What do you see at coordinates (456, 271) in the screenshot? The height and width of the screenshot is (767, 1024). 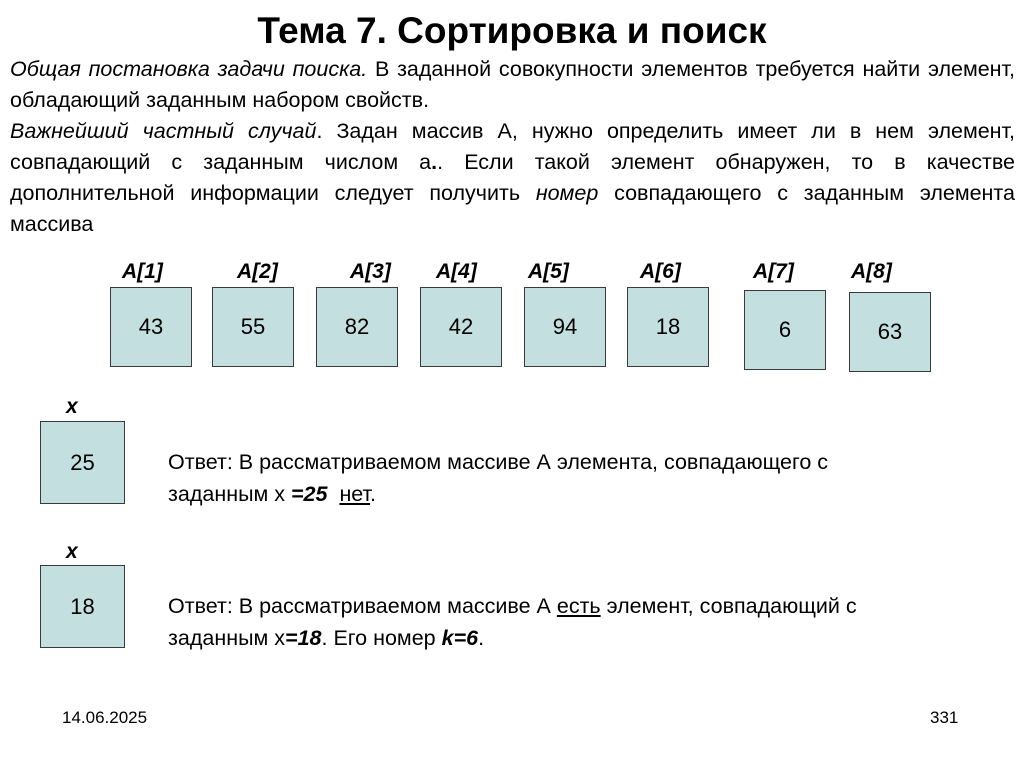 I see `array-label: A[4]` at bounding box center [456, 271].